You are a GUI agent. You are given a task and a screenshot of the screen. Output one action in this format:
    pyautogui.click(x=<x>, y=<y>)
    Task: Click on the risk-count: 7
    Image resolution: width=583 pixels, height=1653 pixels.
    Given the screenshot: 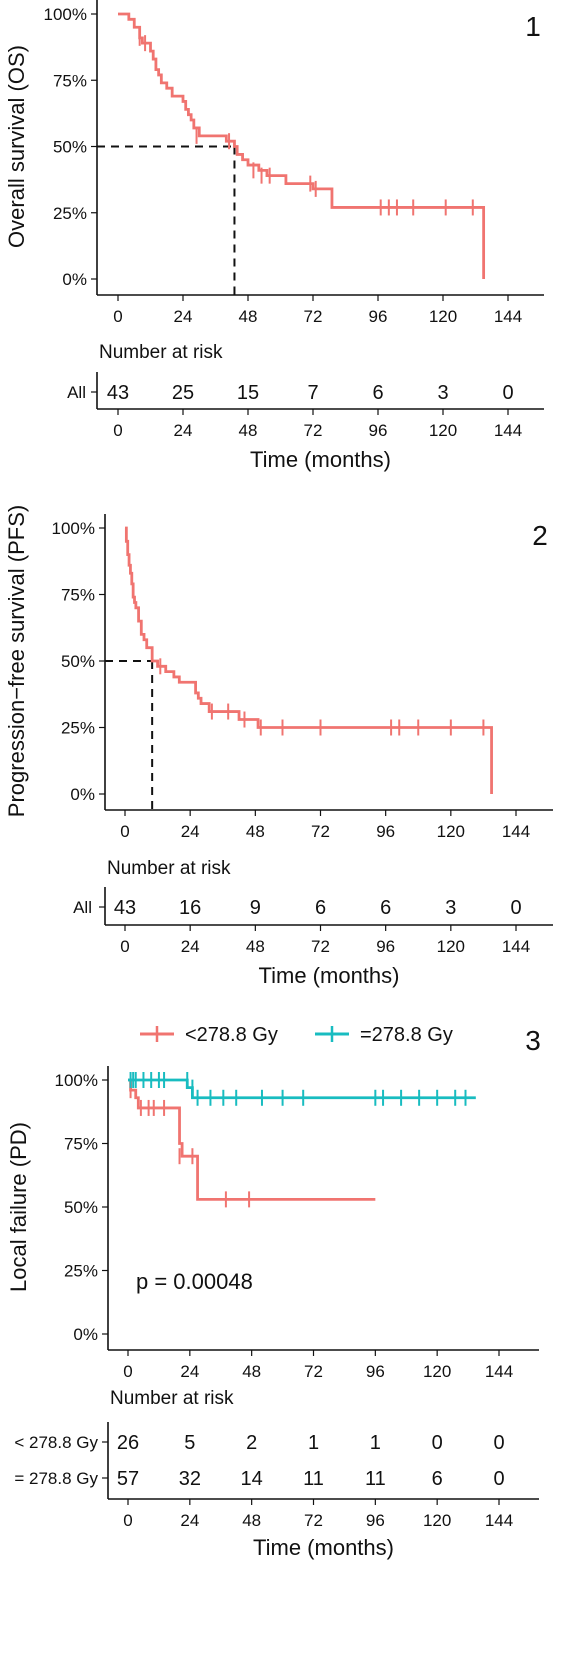 What is the action you would take?
    pyautogui.click(x=312, y=393)
    